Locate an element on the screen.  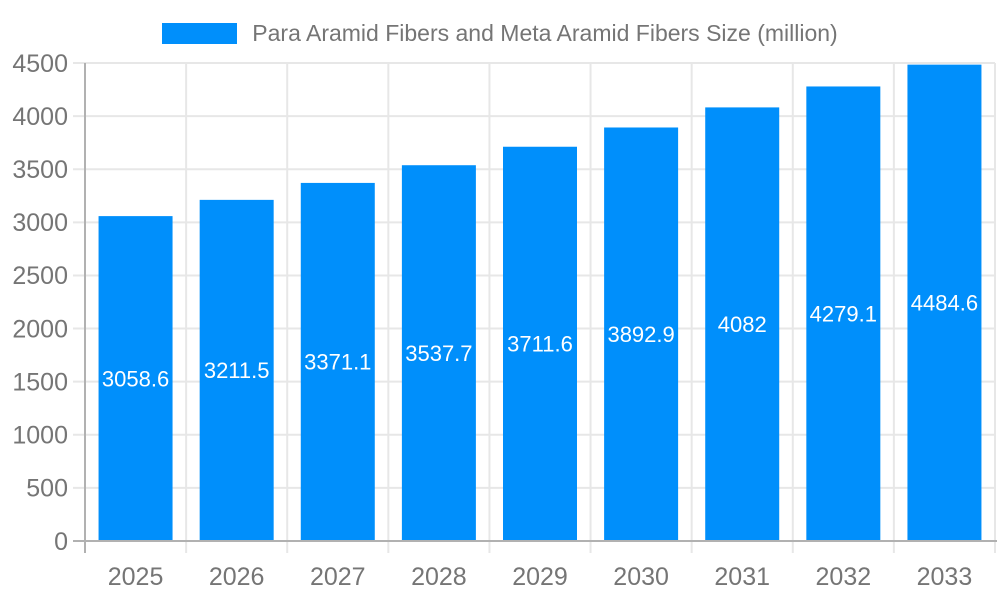
x-axis-tick-label: 2027 is located at coordinates (338, 577).